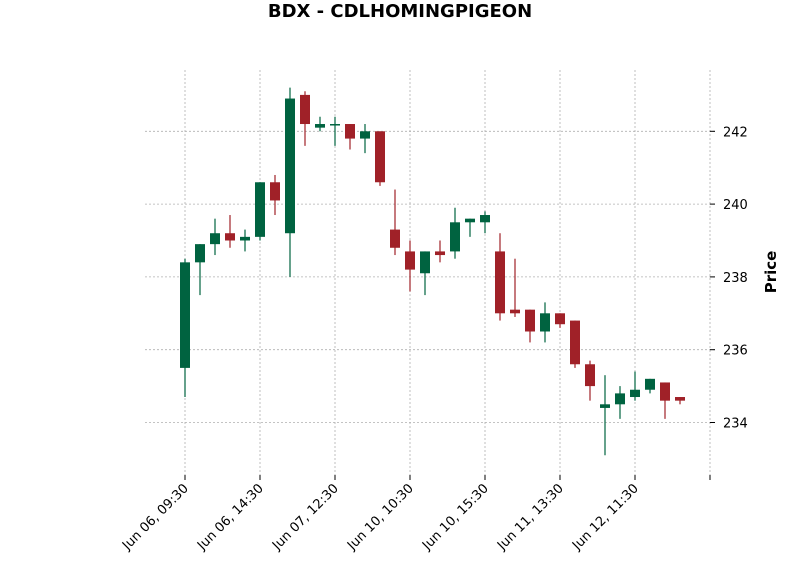 The width and height of the screenshot is (800, 575). Describe the element at coordinates (605, 517) in the screenshot. I see `x-tick-label: Jun 12, 11:30` at that location.